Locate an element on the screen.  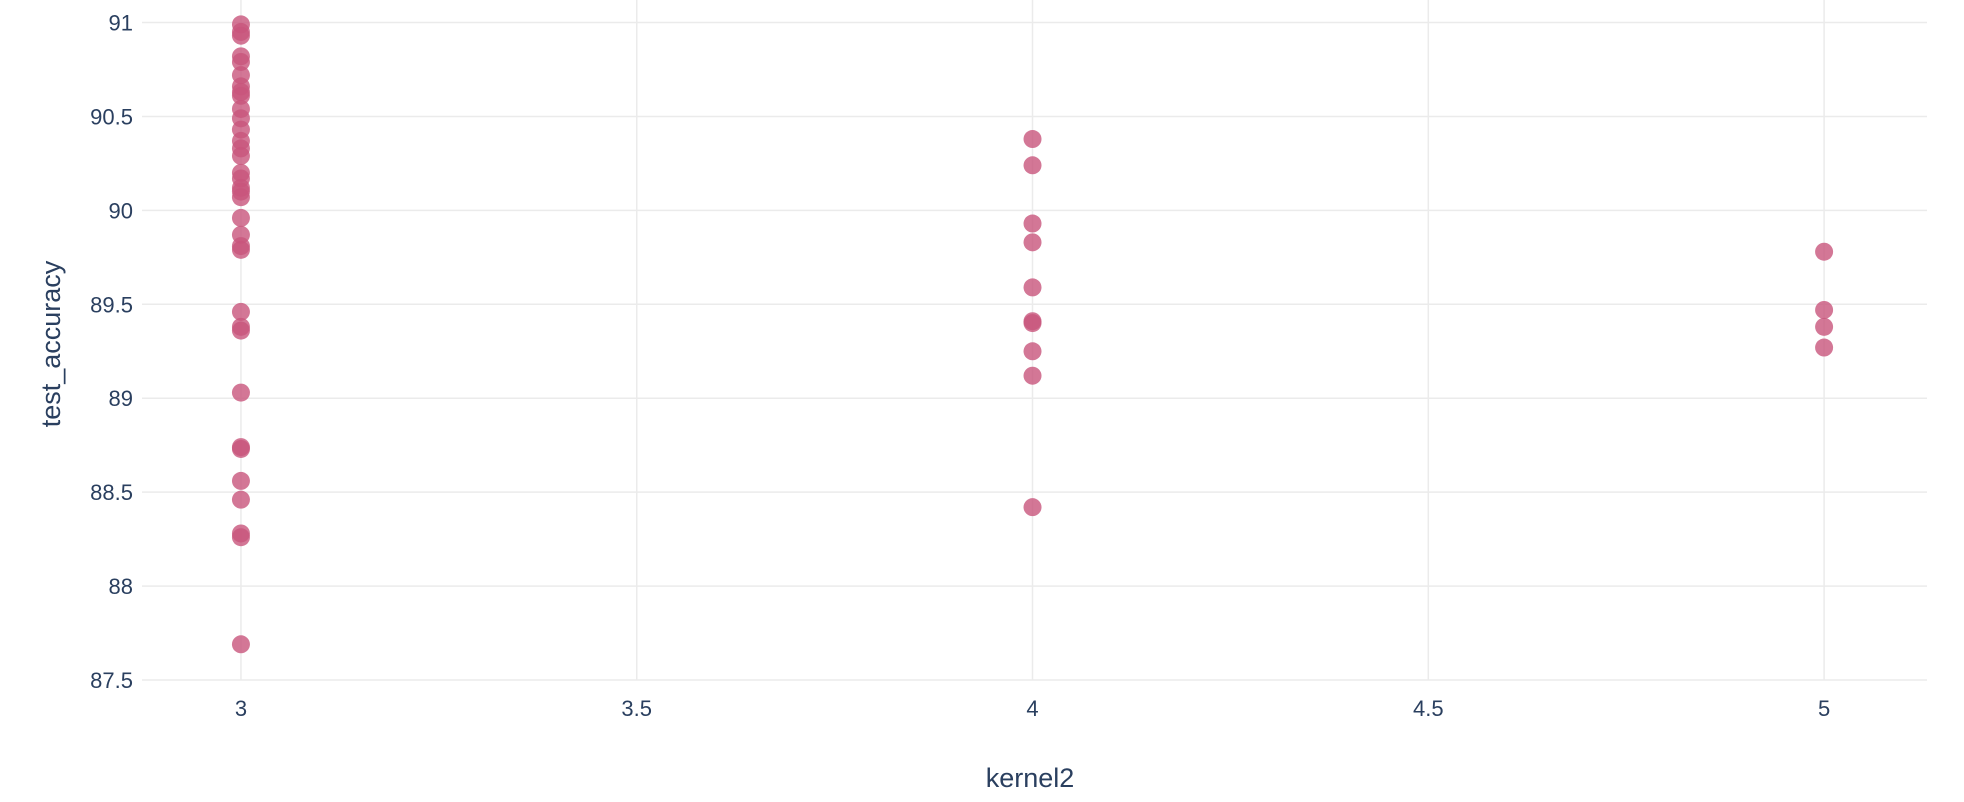
x-axis-title: kernel2 is located at coordinates (1030, 778).